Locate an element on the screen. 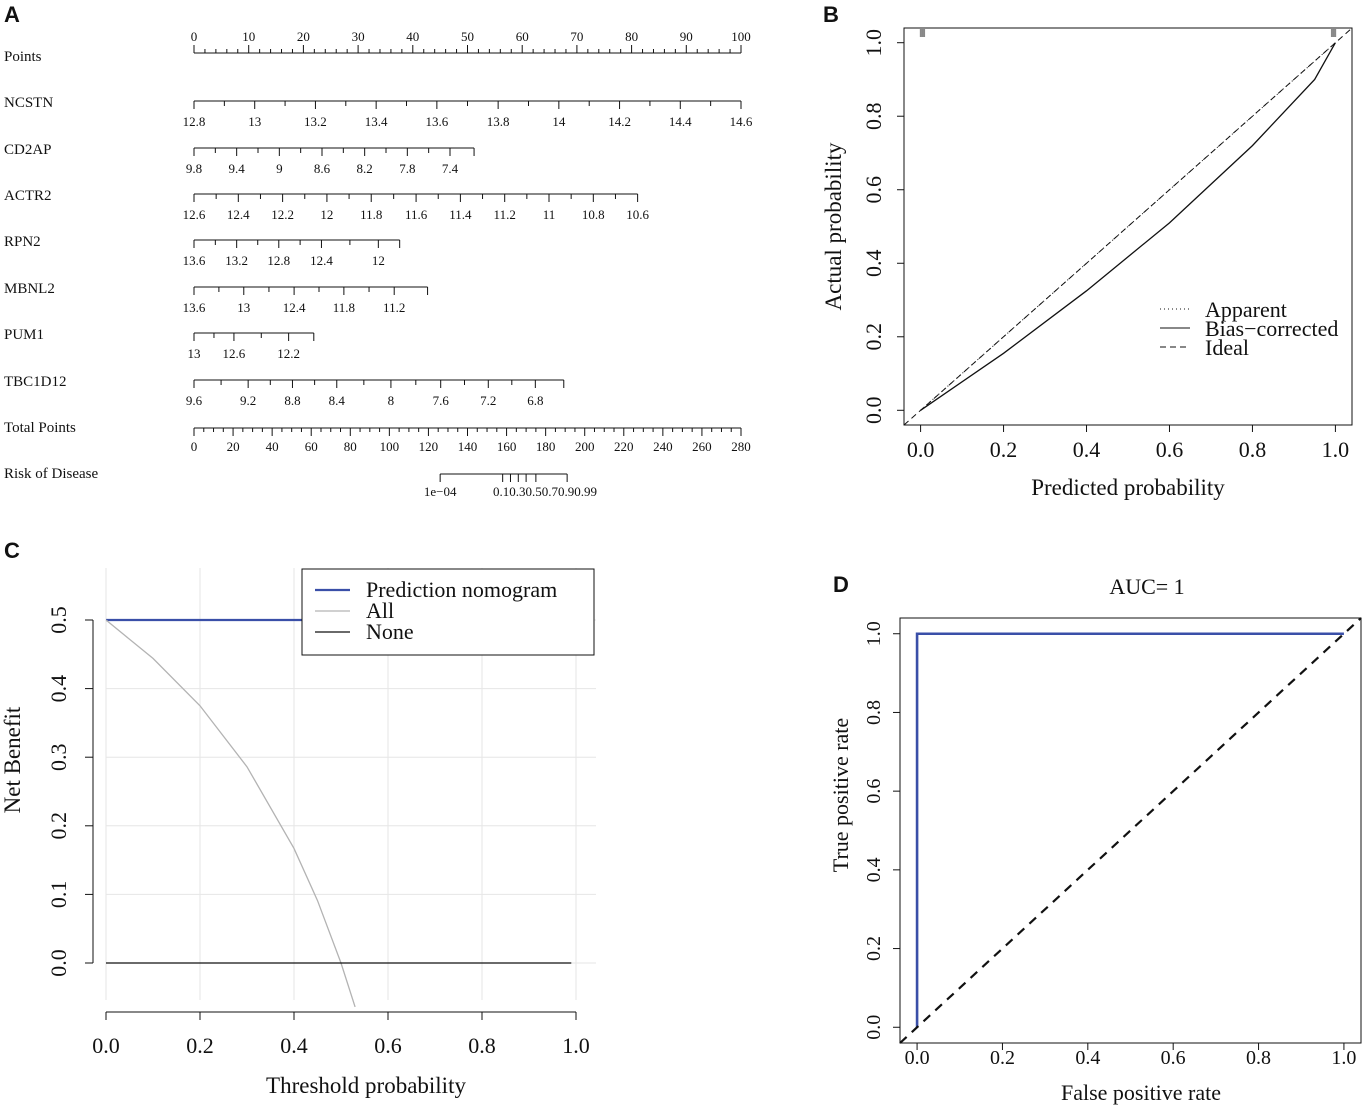 This screenshot has height=1108, width=1371. y-axis-title: True positive rate is located at coordinates (840, 795).